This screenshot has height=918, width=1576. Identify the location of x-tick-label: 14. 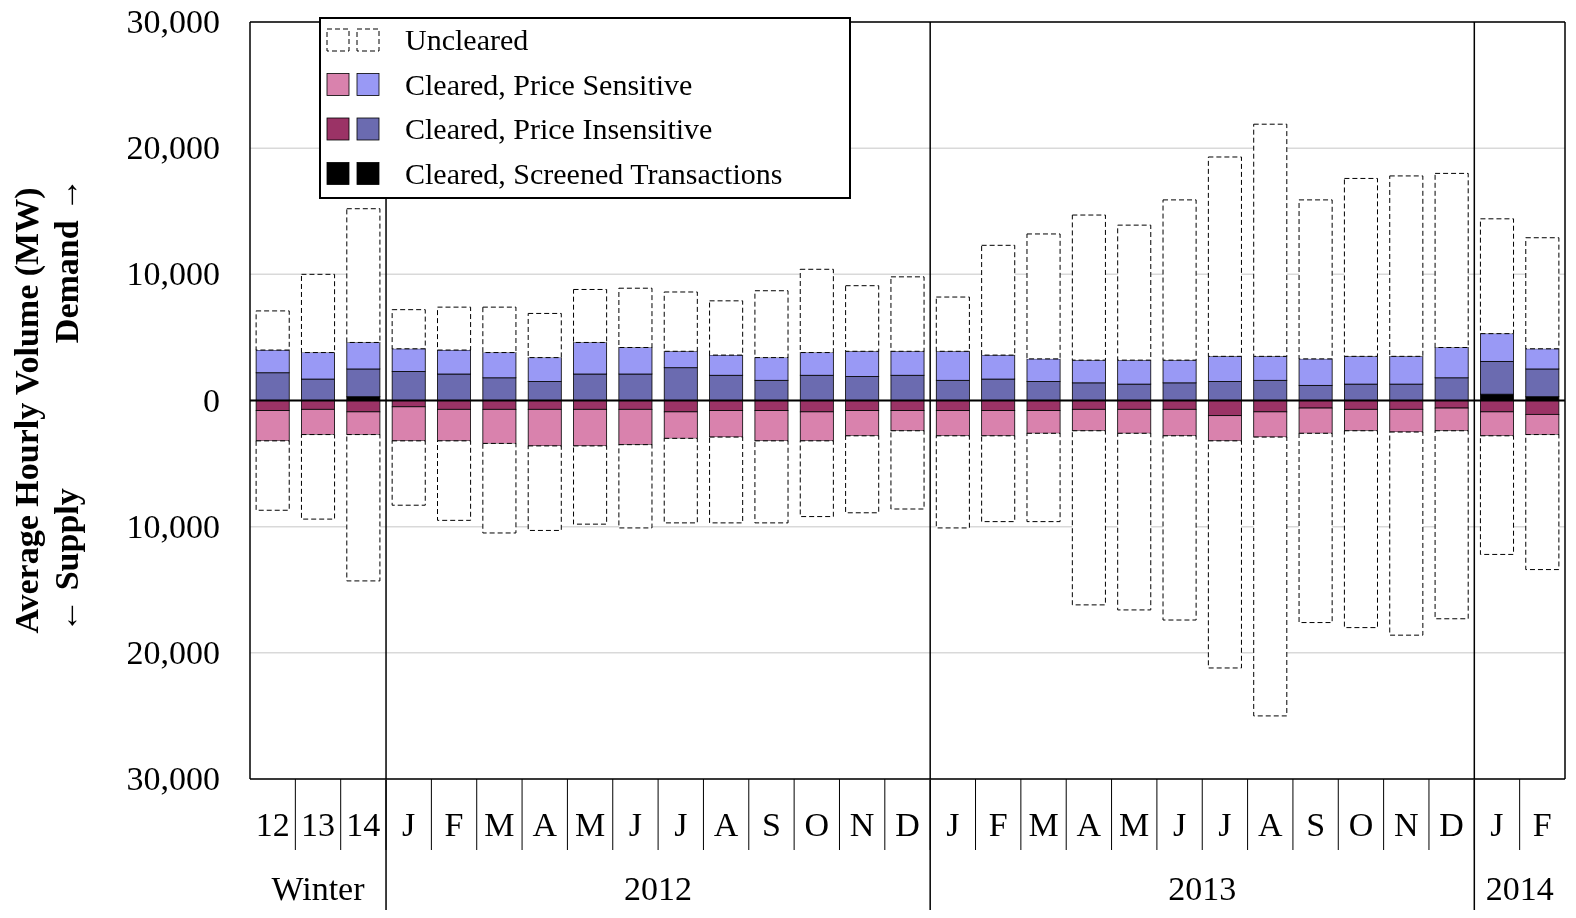
(363, 824).